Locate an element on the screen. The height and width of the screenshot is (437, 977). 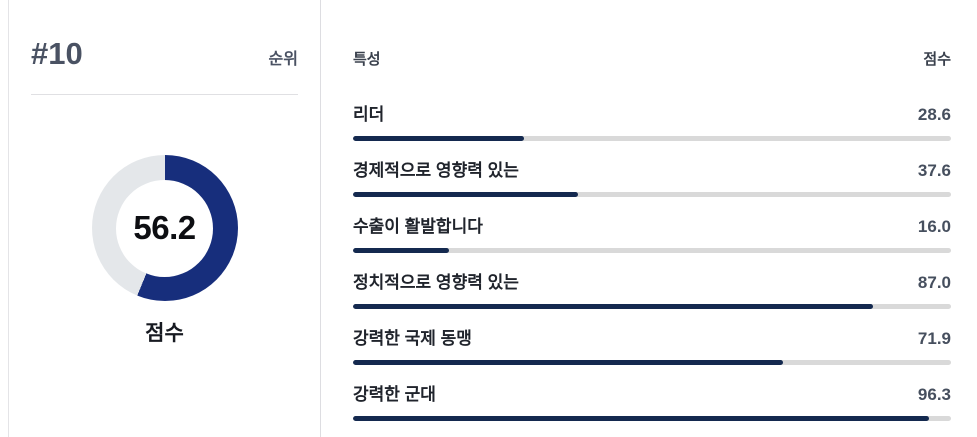
trait-label: 강력한 국제 동맹 is located at coordinates (412, 338).